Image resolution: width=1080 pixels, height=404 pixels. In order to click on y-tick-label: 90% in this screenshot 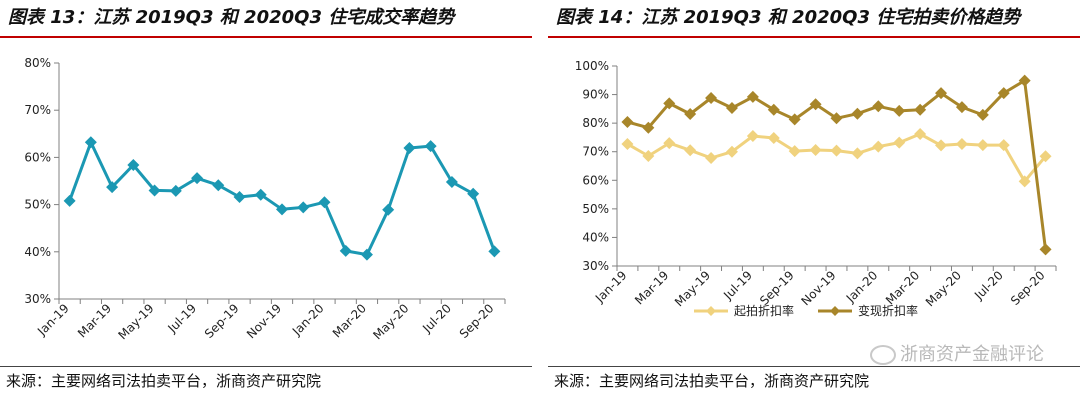, I will do `click(595, 95)`.